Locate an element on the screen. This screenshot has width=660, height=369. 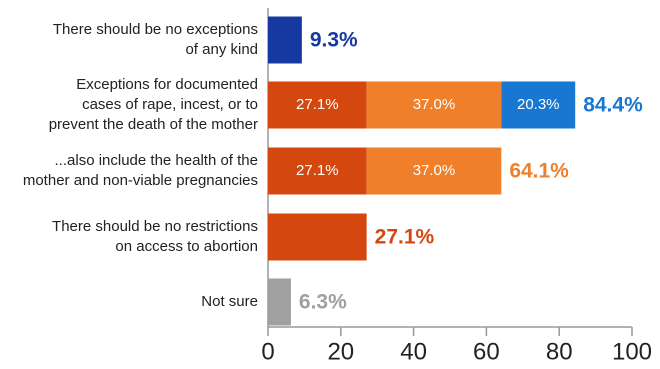
x-tick-label: 60 is located at coordinates (486, 351).